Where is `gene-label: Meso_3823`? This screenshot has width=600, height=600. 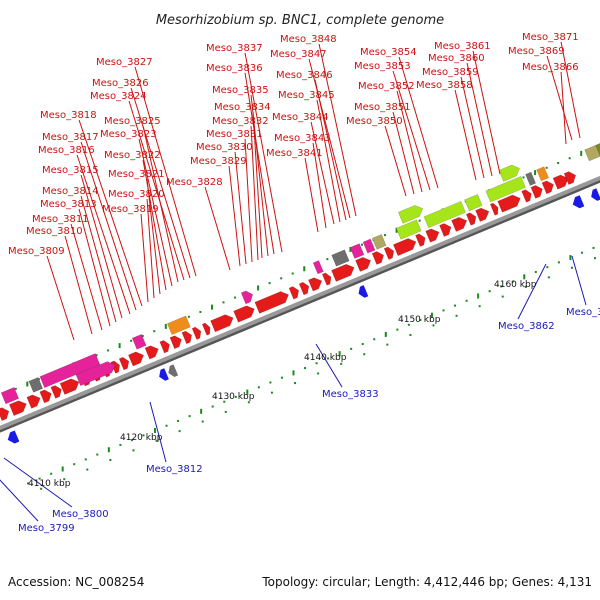 gene-label: Meso_3823 is located at coordinates (128, 134).